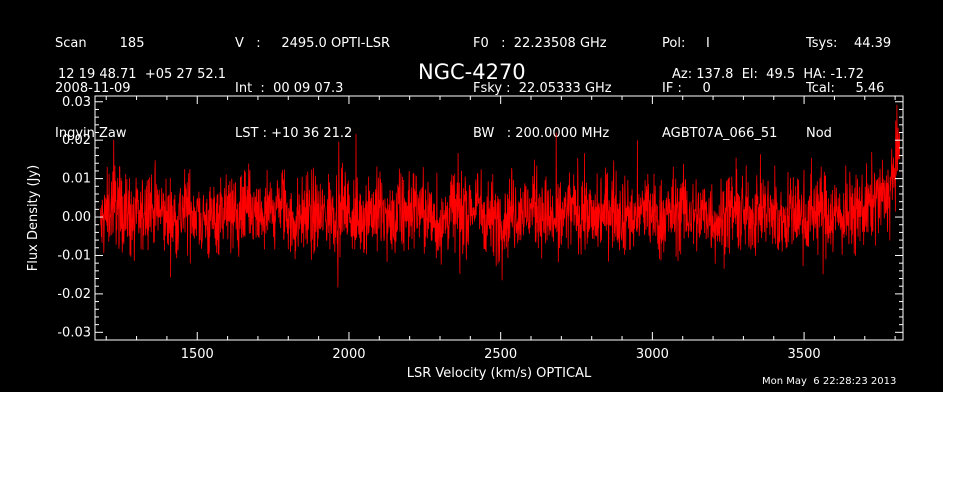 The width and height of the screenshot is (962, 490). I want to click on observer-label: Ingyin Zaw, so click(91, 133).